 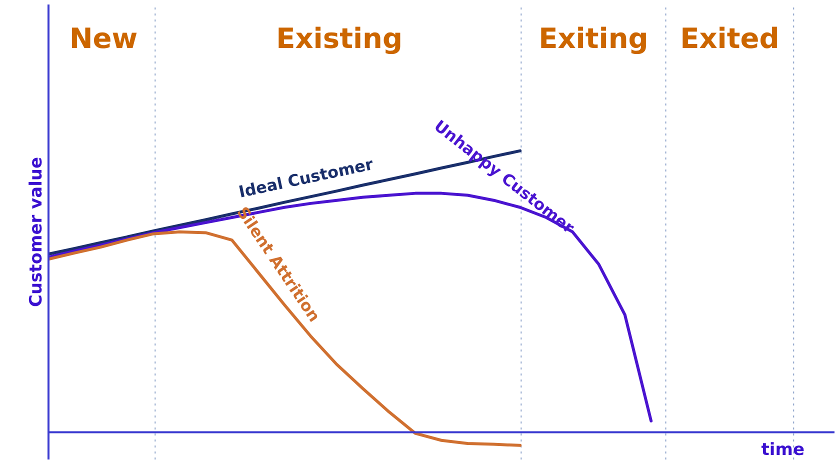 I want to click on text: Existing, so click(x=339, y=38).